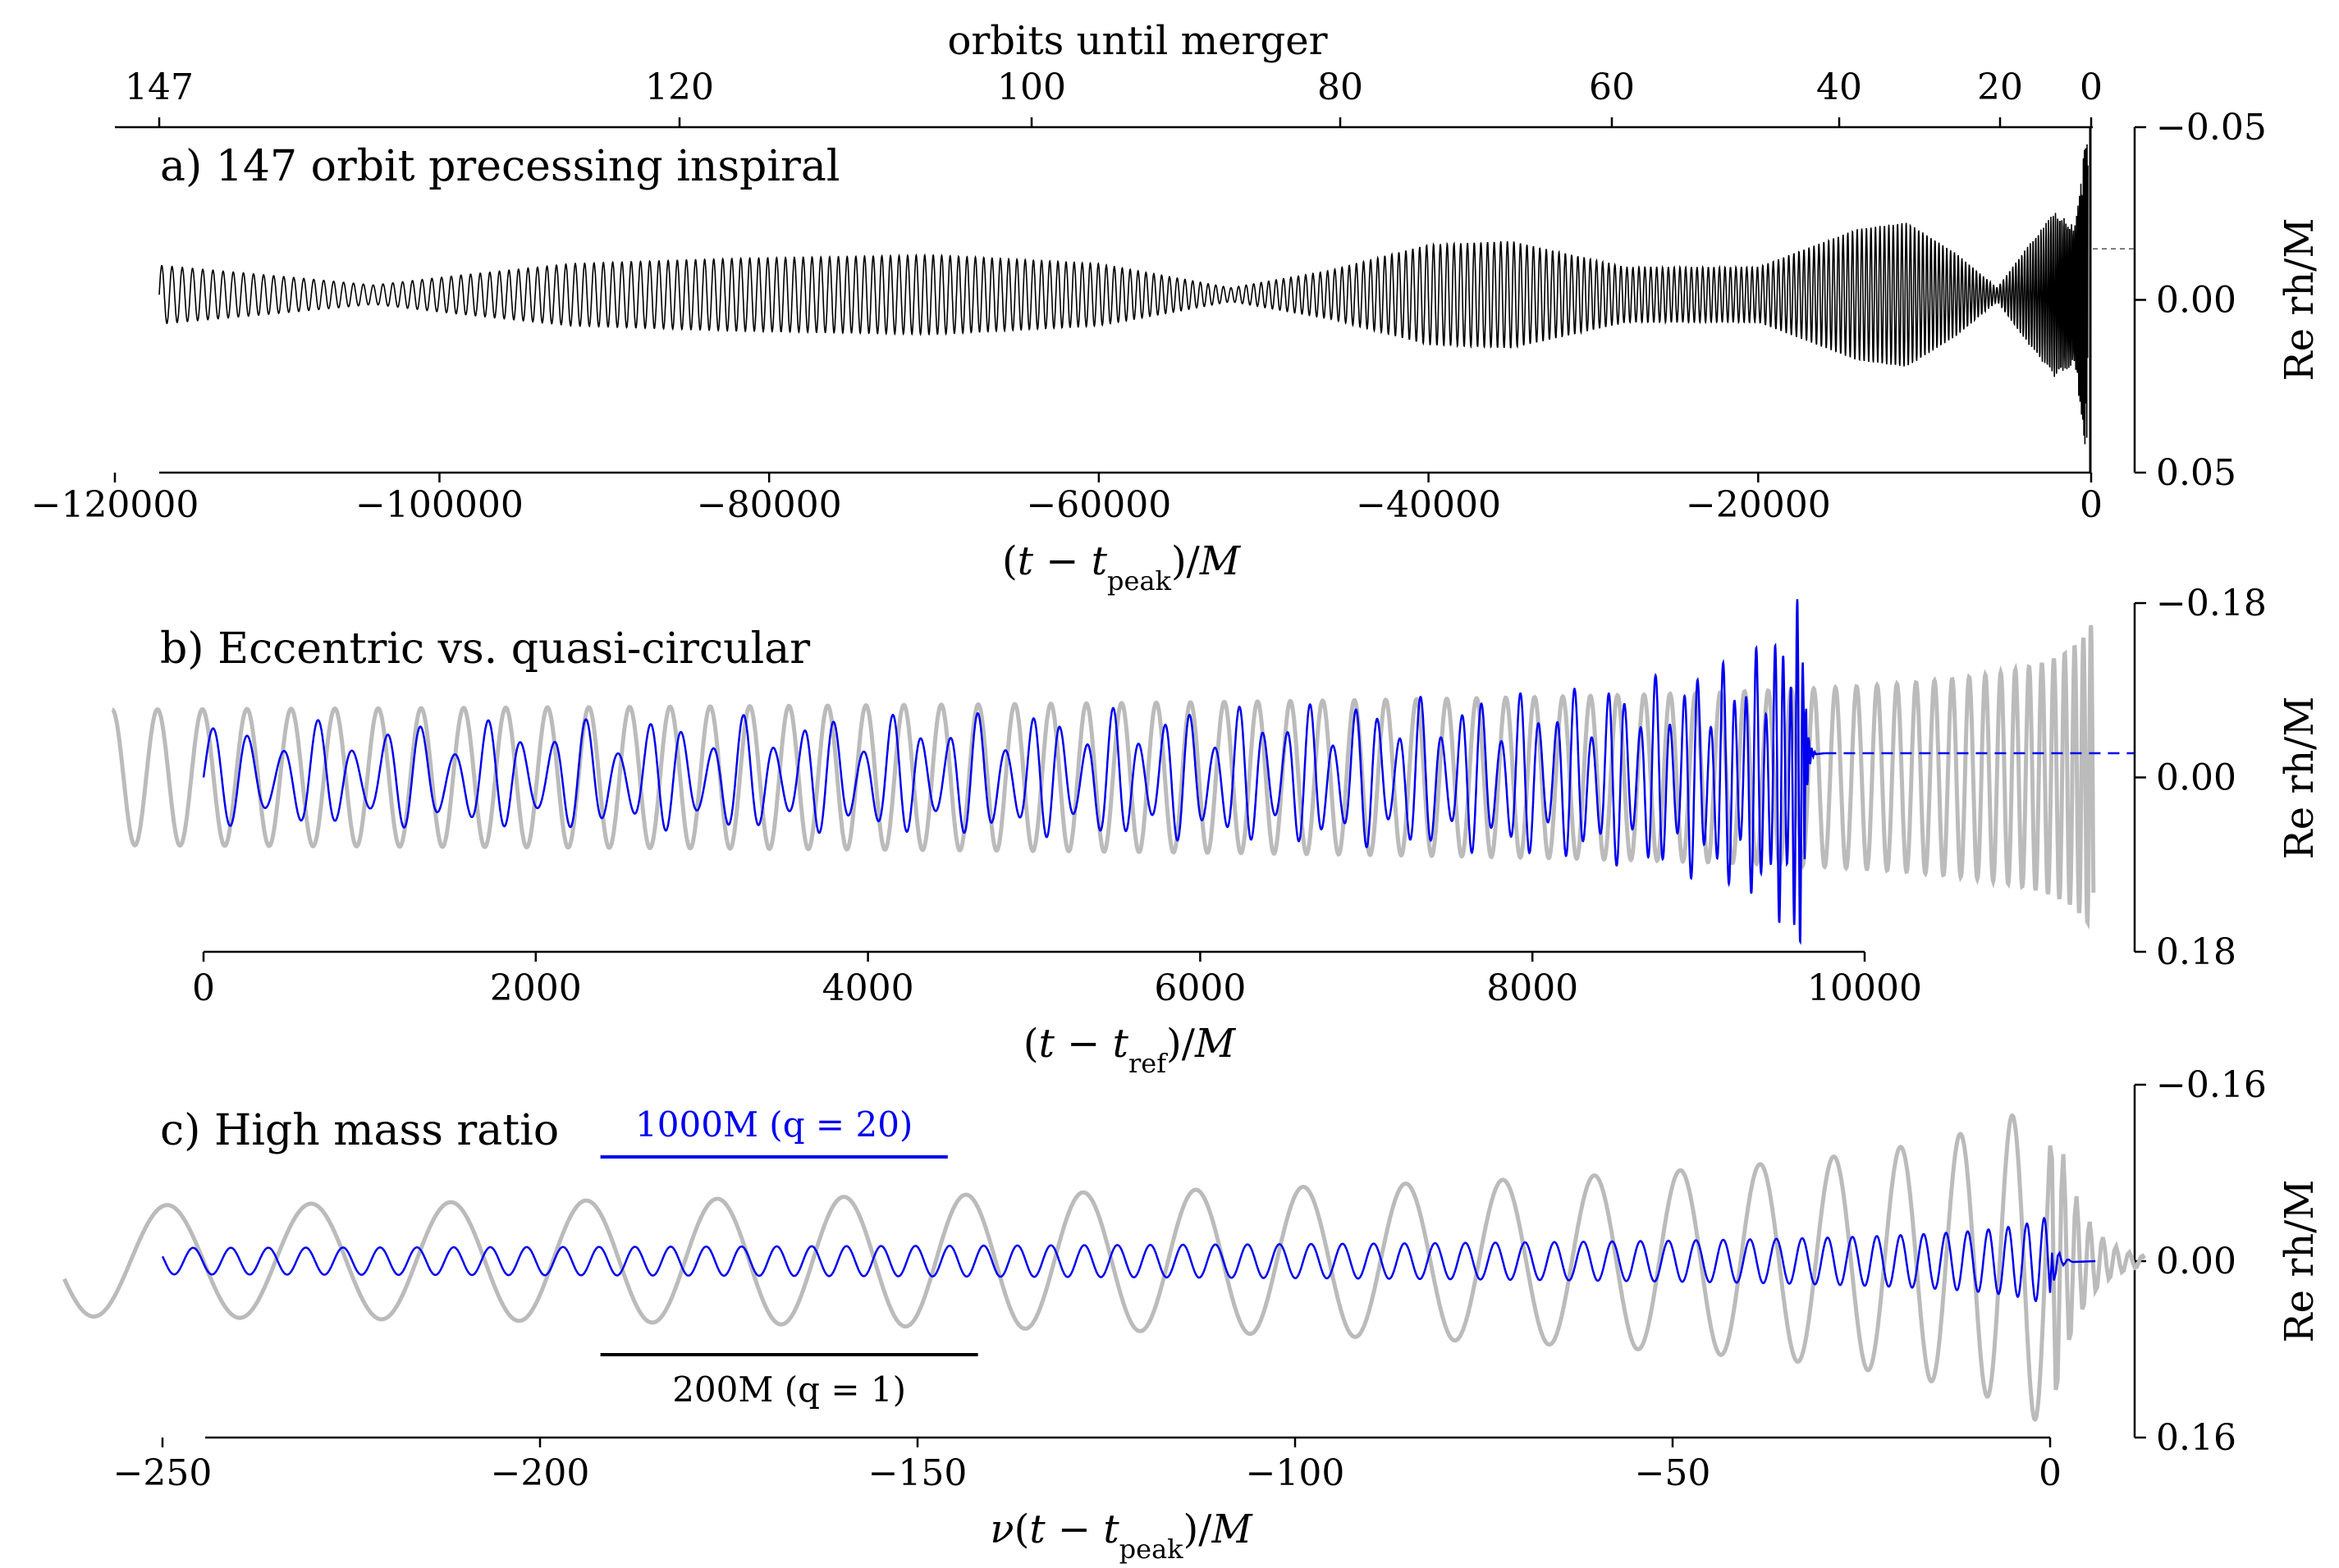 The image size is (2339, 1568). What do you see at coordinates (115, 505) in the screenshot?
I see `x-tick-label: −120000` at bounding box center [115, 505].